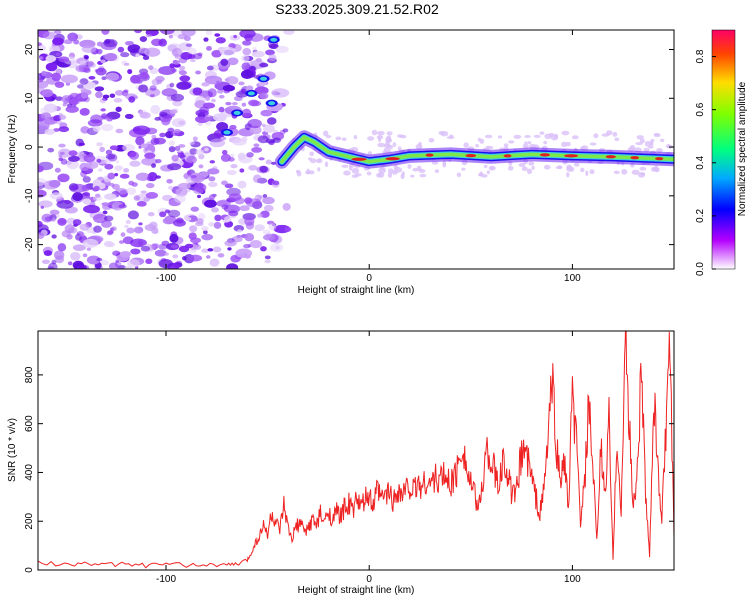  Describe the element at coordinates (700, 109) in the screenshot. I see `colorbar-tick-label: 0.6` at that location.